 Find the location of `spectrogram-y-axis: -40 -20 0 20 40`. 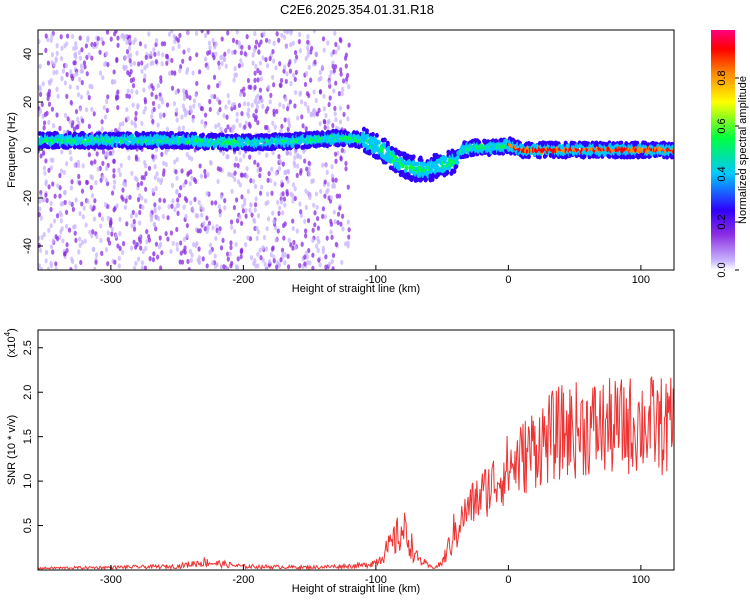

spectrogram-y-axis: -40 -20 0 20 40 is located at coordinates (32, 151).